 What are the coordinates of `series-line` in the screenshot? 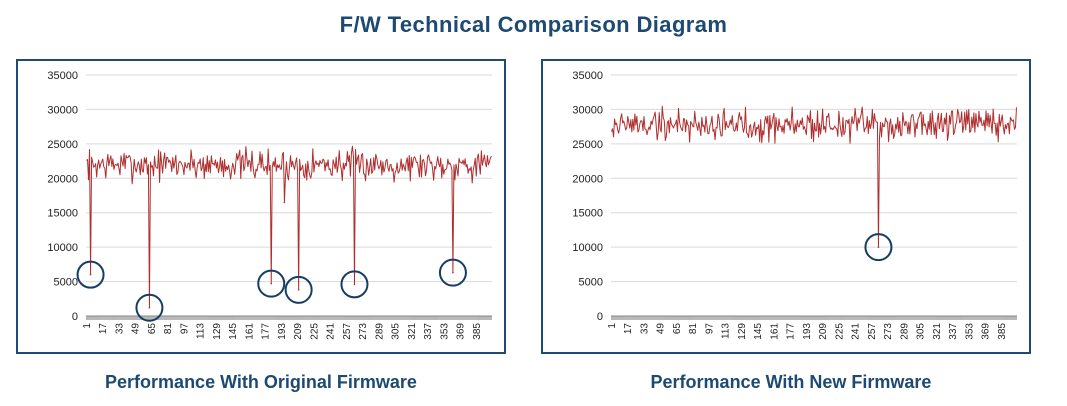 It's located at (814, 176).